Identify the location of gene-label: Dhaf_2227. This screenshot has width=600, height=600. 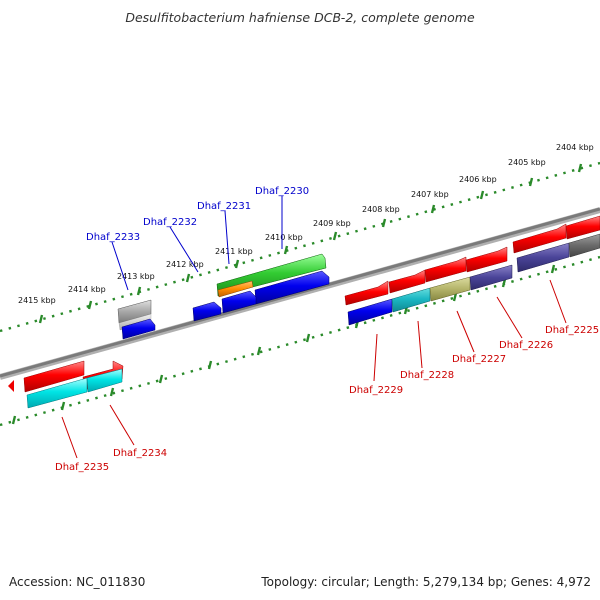
(479, 359).